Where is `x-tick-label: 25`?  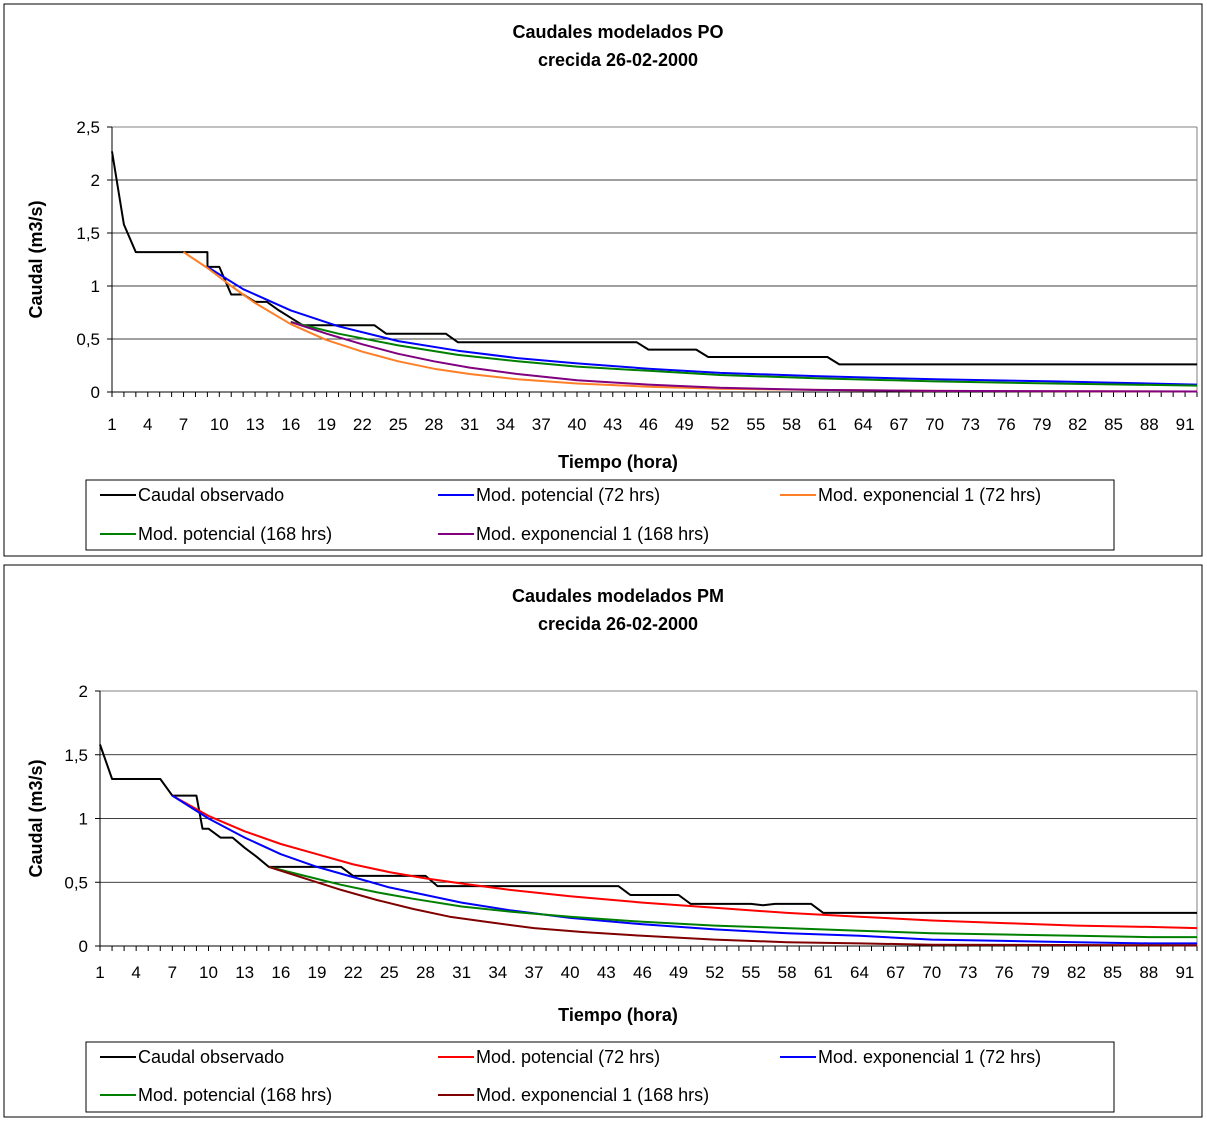 x-tick-label: 25 is located at coordinates (389, 972).